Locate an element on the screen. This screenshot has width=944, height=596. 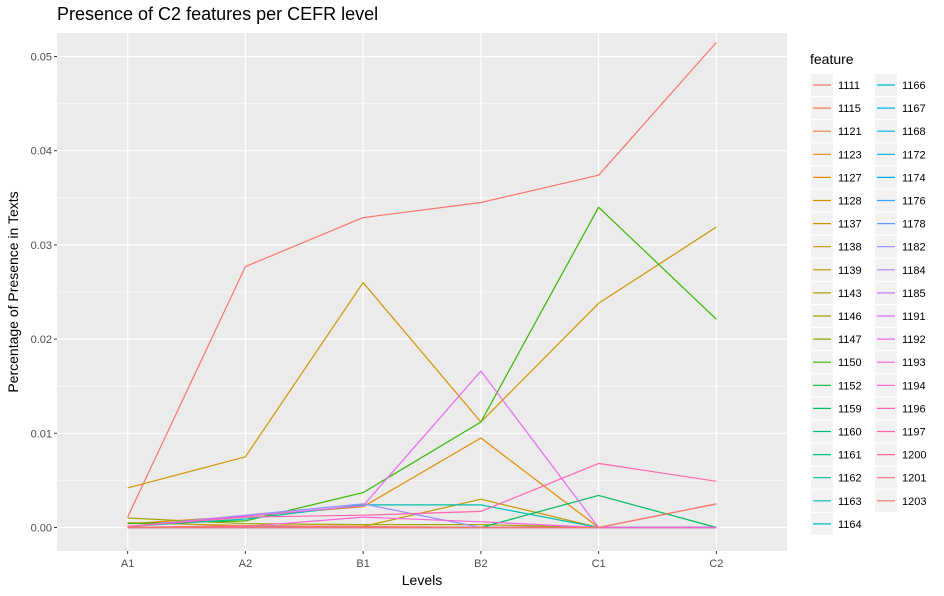
legend-label-1196: 1196 is located at coordinates (914, 409).